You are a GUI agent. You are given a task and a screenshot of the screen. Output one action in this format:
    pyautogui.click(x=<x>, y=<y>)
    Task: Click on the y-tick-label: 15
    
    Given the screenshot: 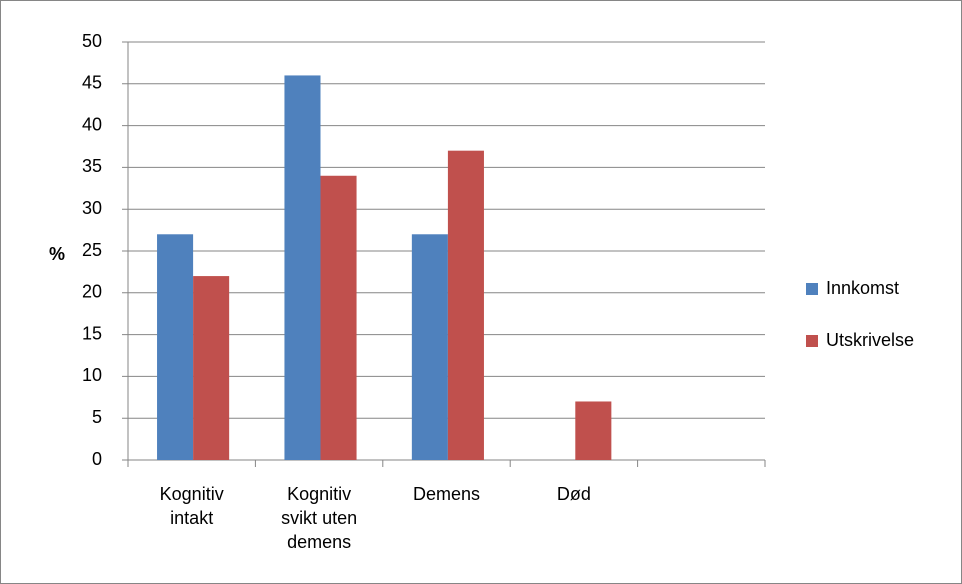 What is the action you would take?
    pyautogui.click(x=92, y=333)
    